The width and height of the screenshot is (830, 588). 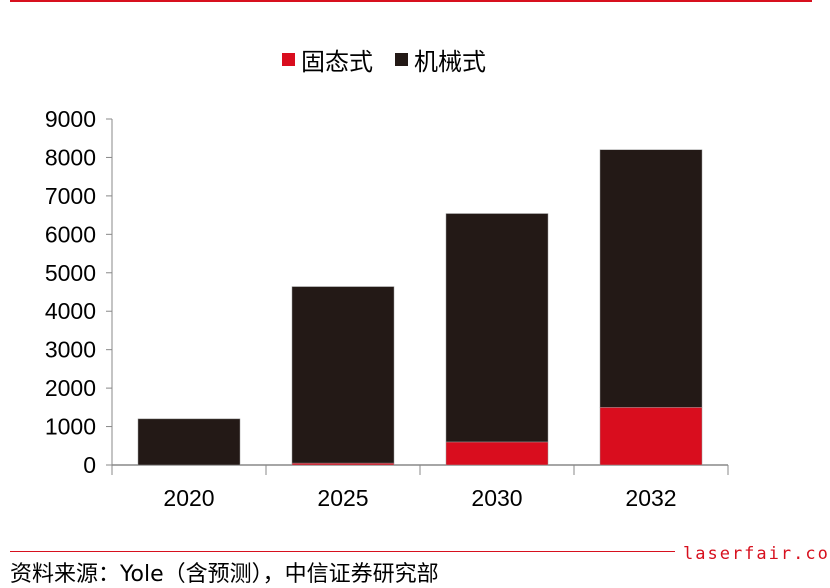 I want to click on legend: 固态式 机械式, so click(x=395, y=59).